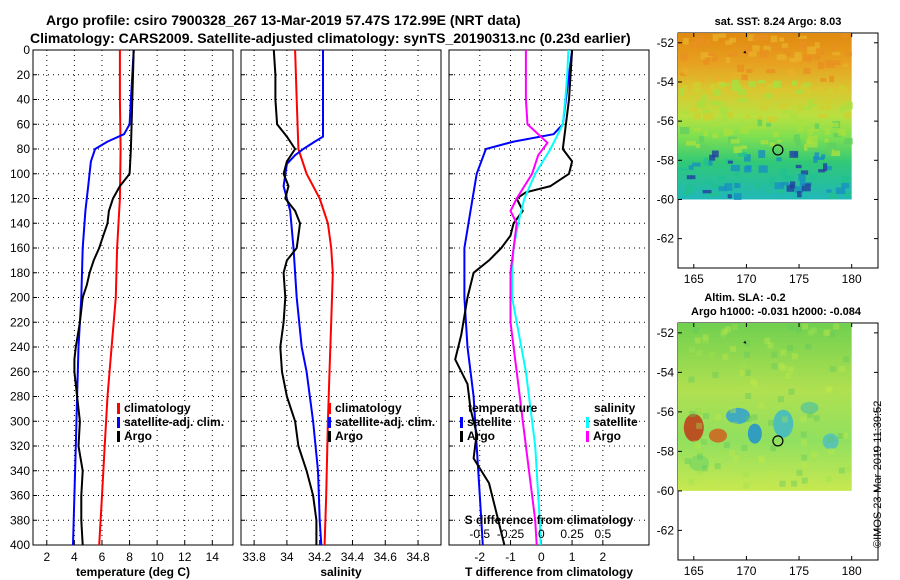  Describe the element at coordinates (549, 520) in the screenshot. I see `top-axis-label: S difference from climatology` at that location.